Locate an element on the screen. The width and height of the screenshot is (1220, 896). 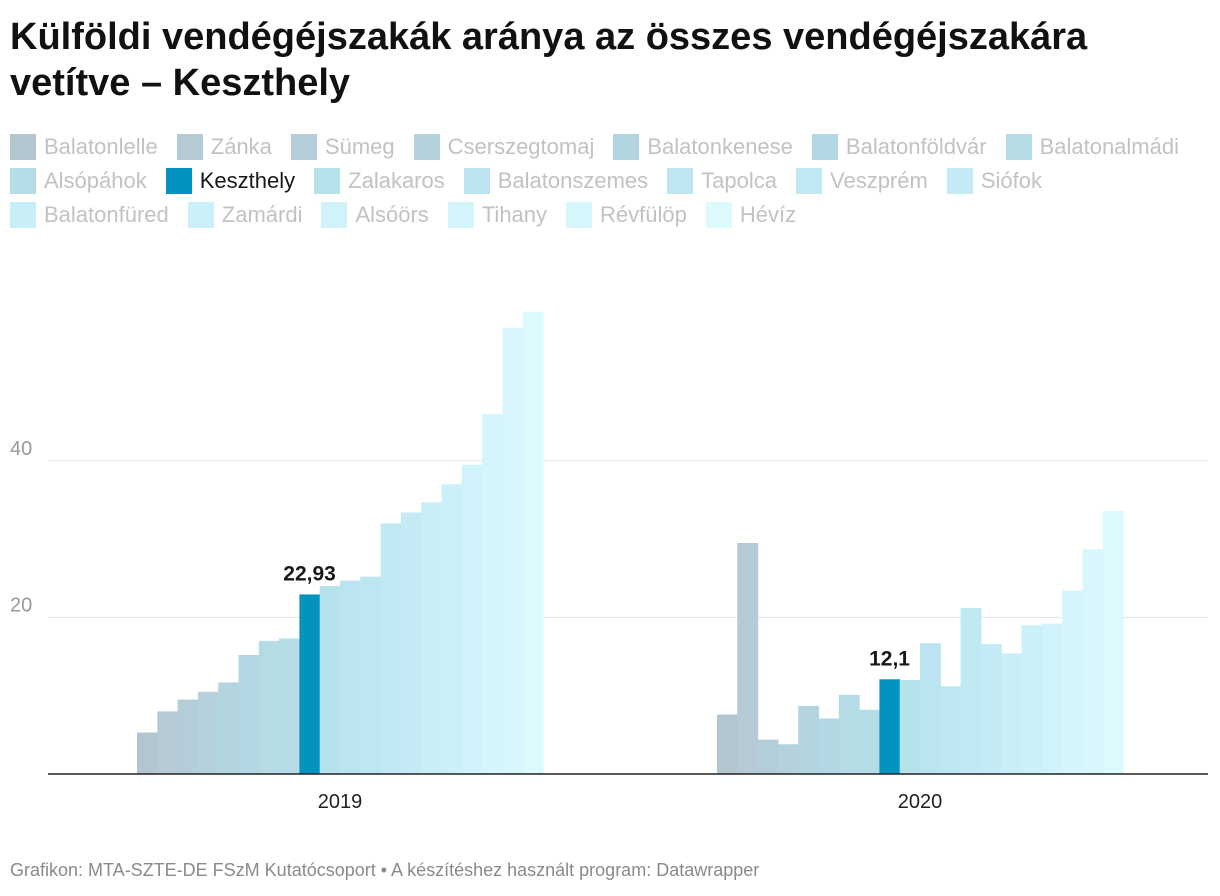
bar-sumeg-2019 is located at coordinates (188, 737).